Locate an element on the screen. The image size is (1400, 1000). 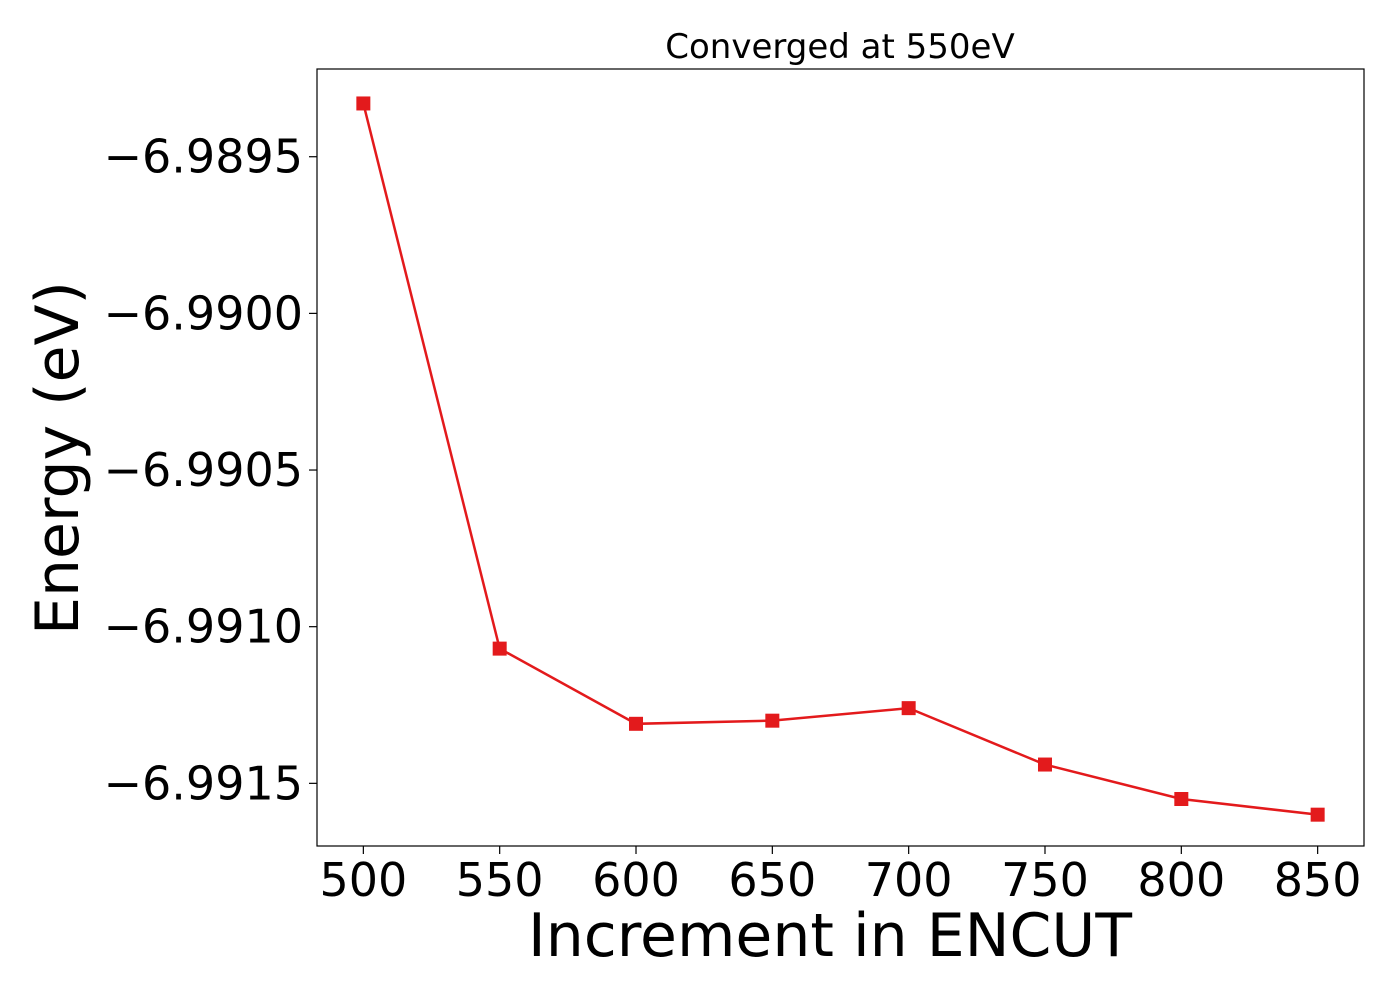
x-tick-label: 650 is located at coordinates (772, 880).